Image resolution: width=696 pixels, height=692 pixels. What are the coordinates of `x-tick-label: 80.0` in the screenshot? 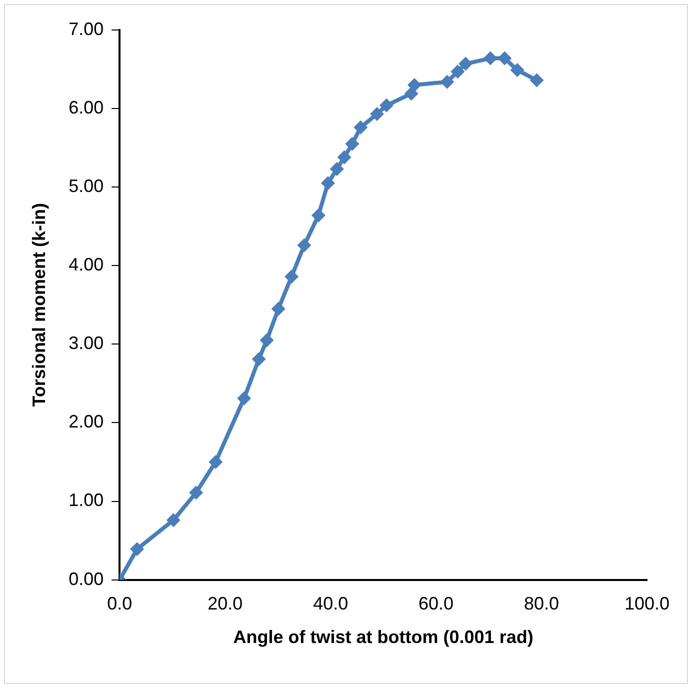 It's located at (542, 604).